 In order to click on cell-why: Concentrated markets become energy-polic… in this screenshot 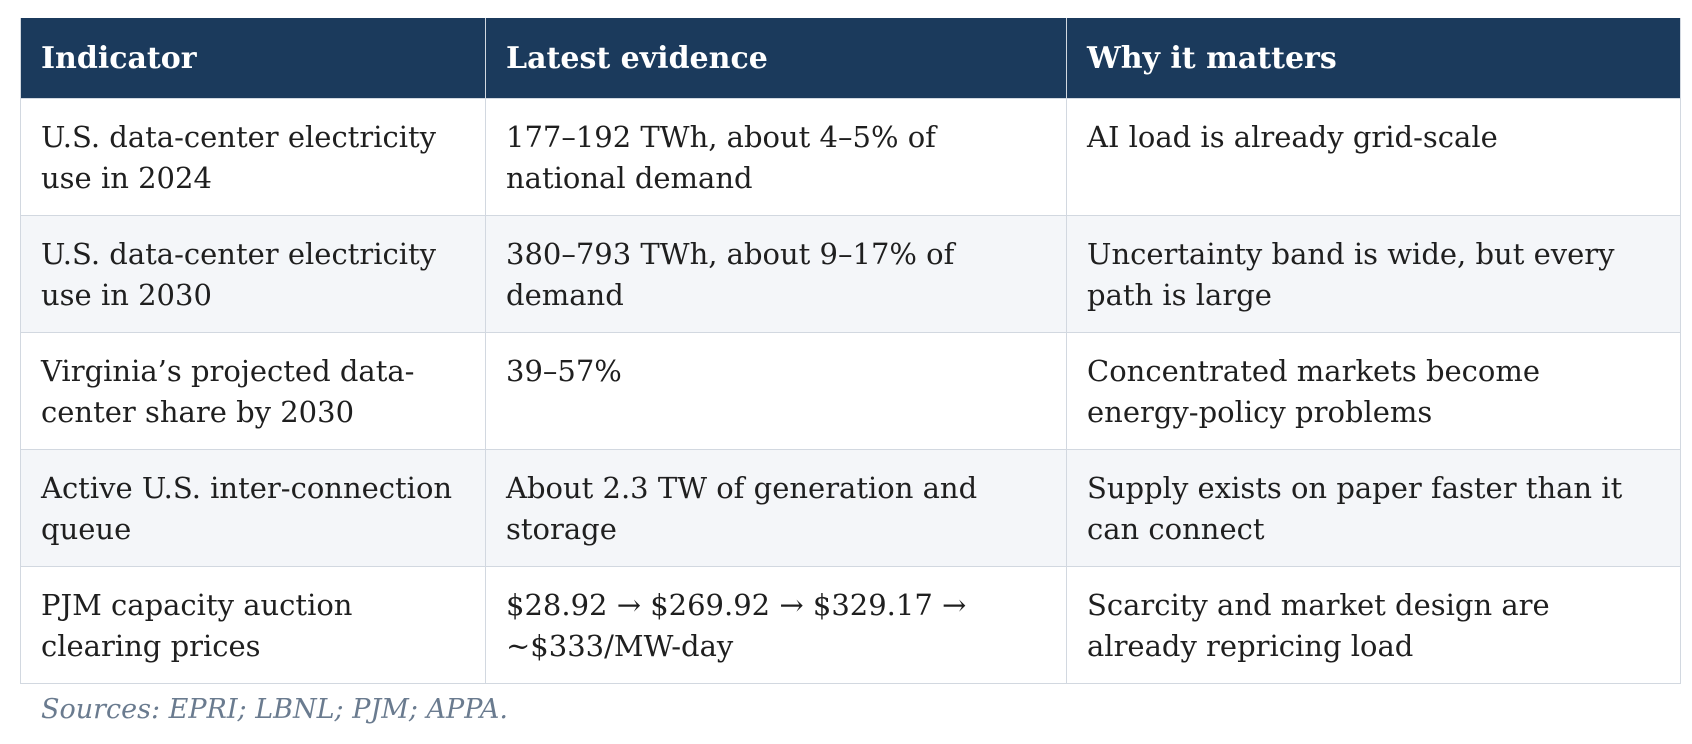, I will do `click(1373, 391)`.